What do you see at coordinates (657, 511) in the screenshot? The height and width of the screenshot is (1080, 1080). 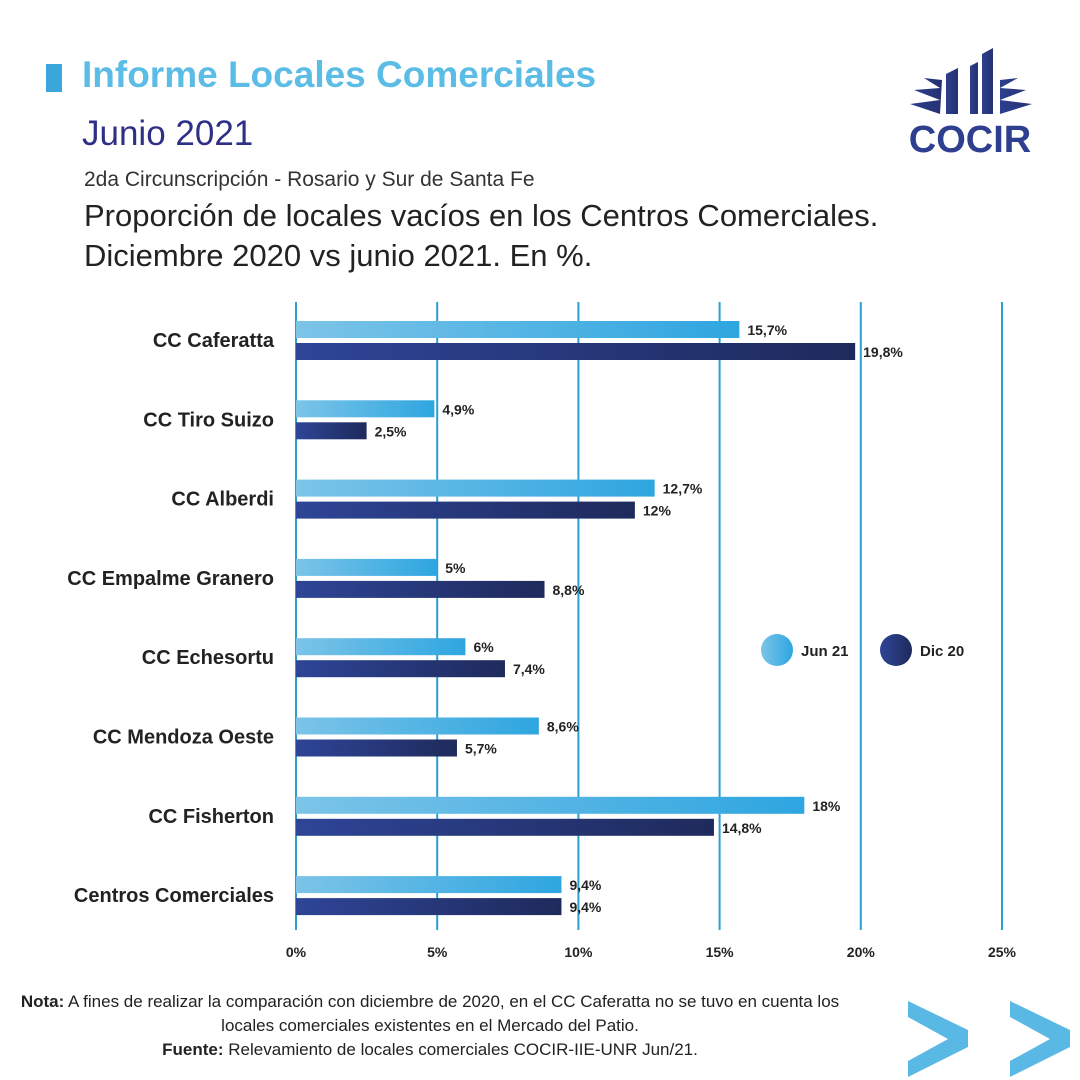 I see `data-label: 12%` at bounding box center [657, 511].